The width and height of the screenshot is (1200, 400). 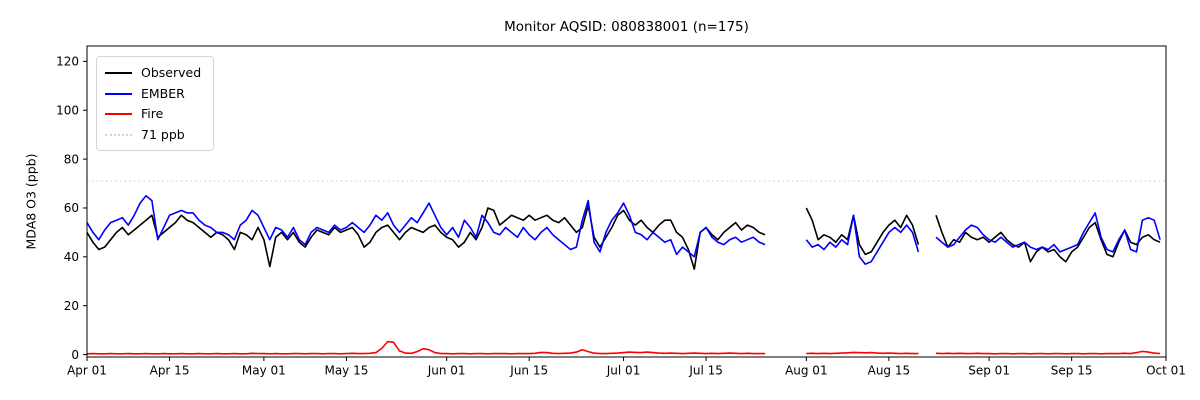 I want to click on legend-item-fire: Fire, so click(x=155, y=114).